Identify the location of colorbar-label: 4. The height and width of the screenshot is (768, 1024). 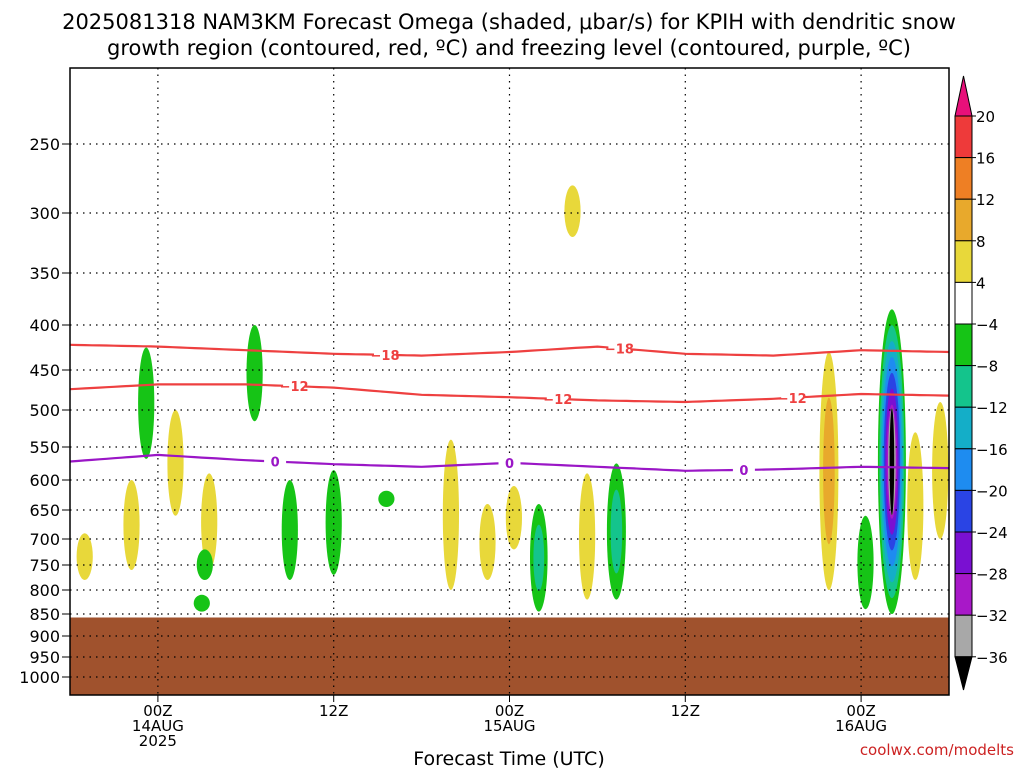
(981, 283).